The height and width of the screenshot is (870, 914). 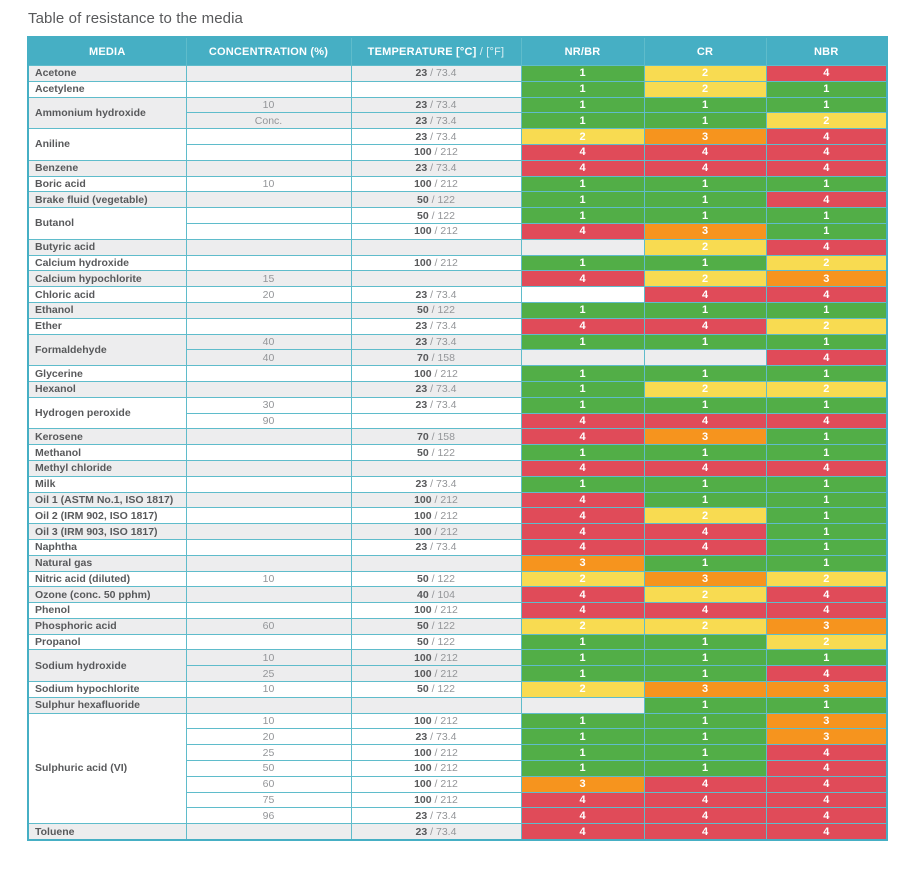 What do you see at coordinates (457, 389) in the screenshot?
I see `table-row: Hexanol 23 / 73.4 1 2 2` at bounding box center [457, 389].